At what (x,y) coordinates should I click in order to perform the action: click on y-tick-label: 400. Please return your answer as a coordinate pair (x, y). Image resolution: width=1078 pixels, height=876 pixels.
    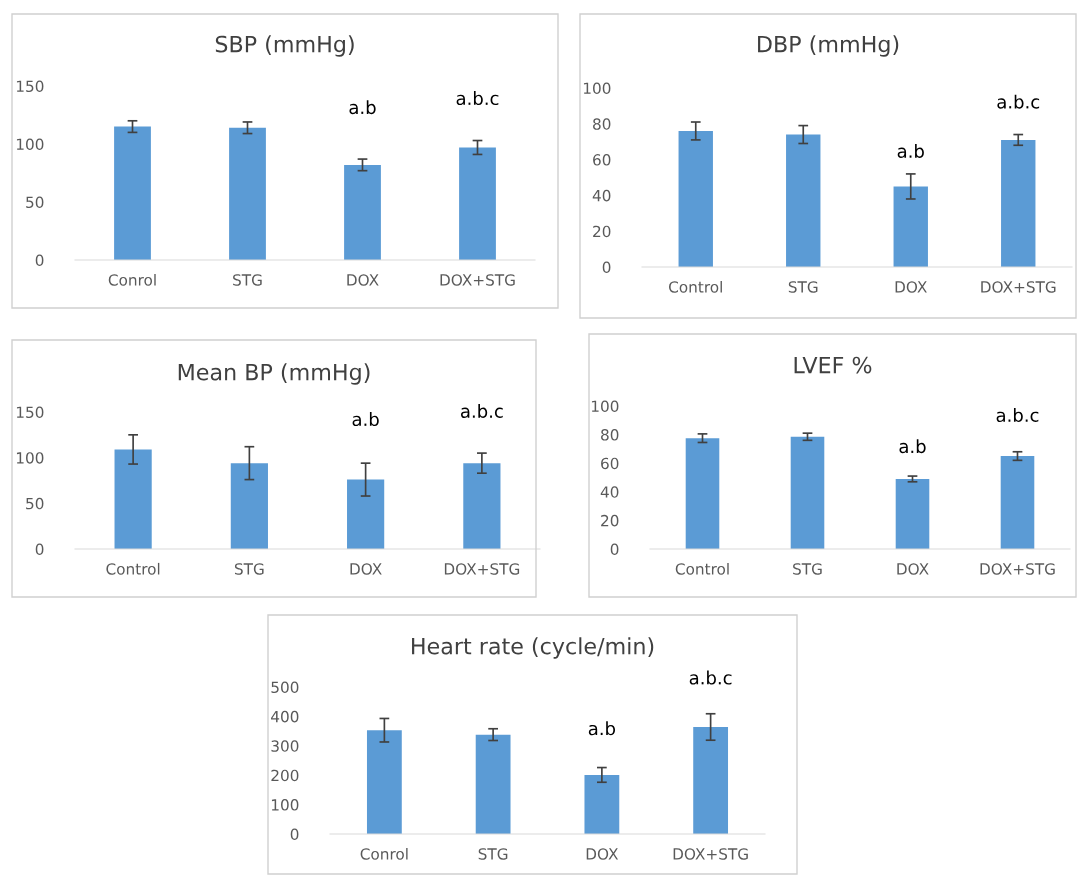
    Looking at the image, I should click on (285, 716).